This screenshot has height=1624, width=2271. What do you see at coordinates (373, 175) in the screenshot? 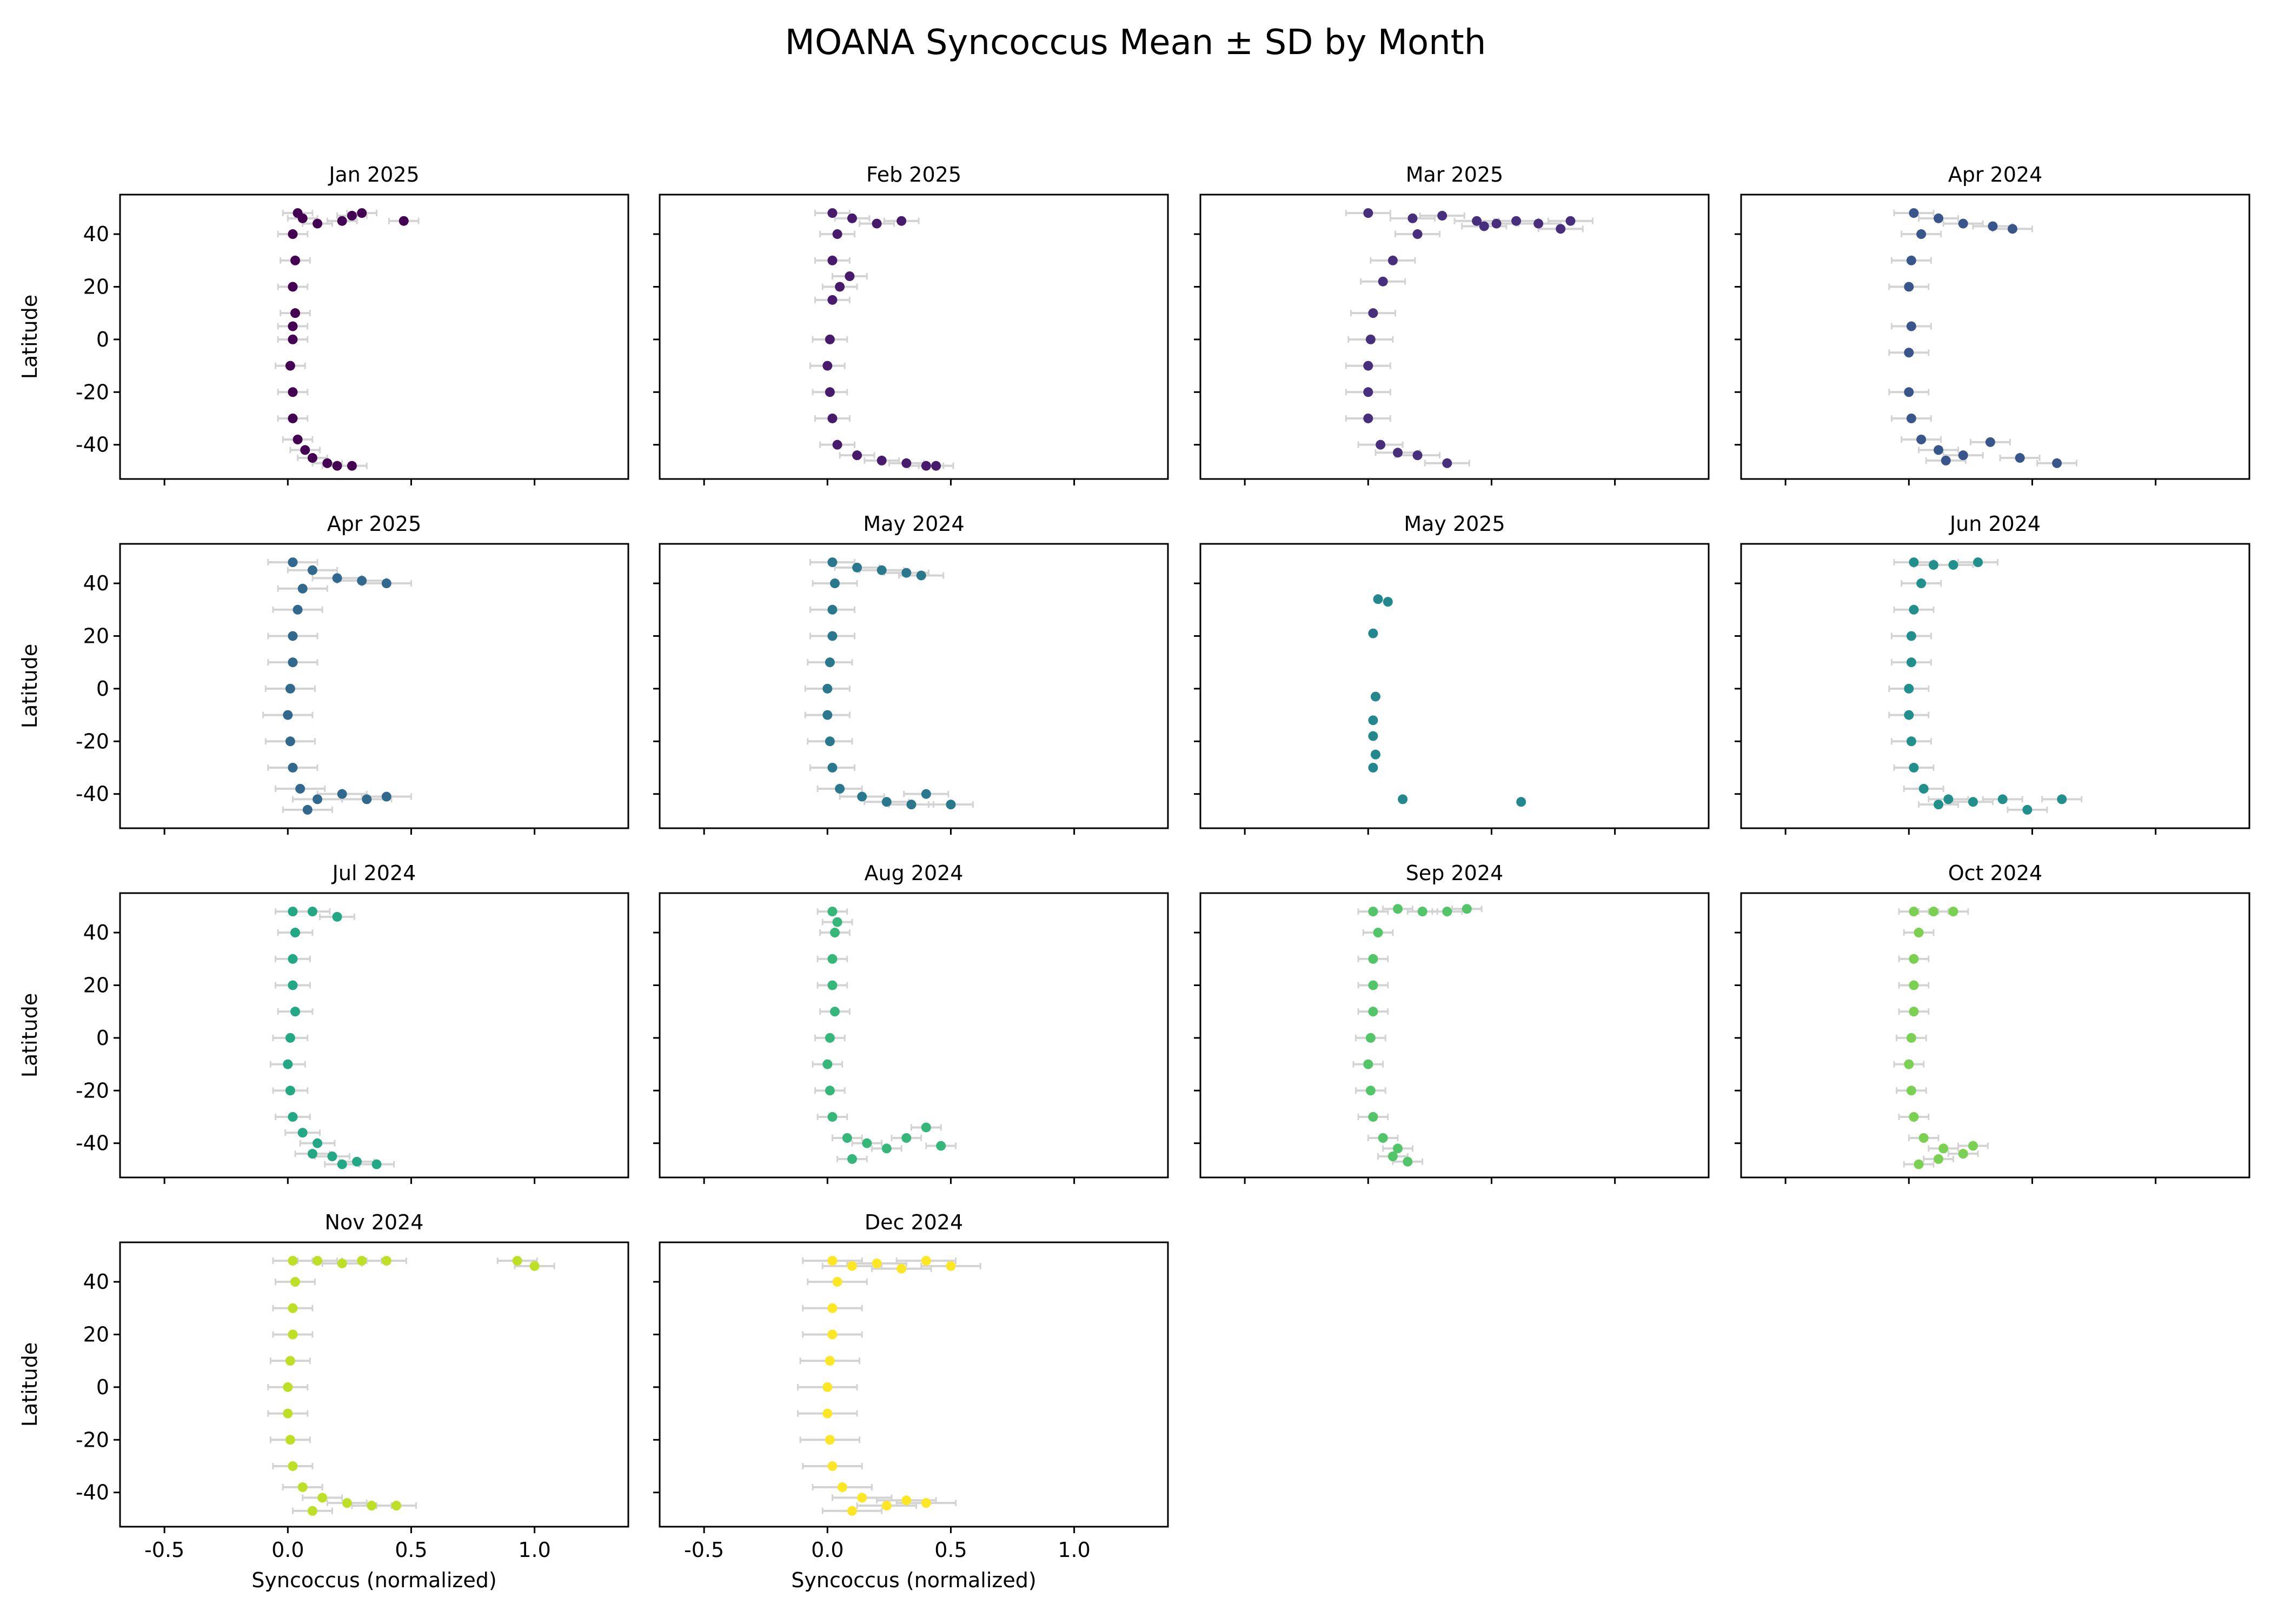
I see `panel-title: Jan 2025` at bounding box center [373, 175].